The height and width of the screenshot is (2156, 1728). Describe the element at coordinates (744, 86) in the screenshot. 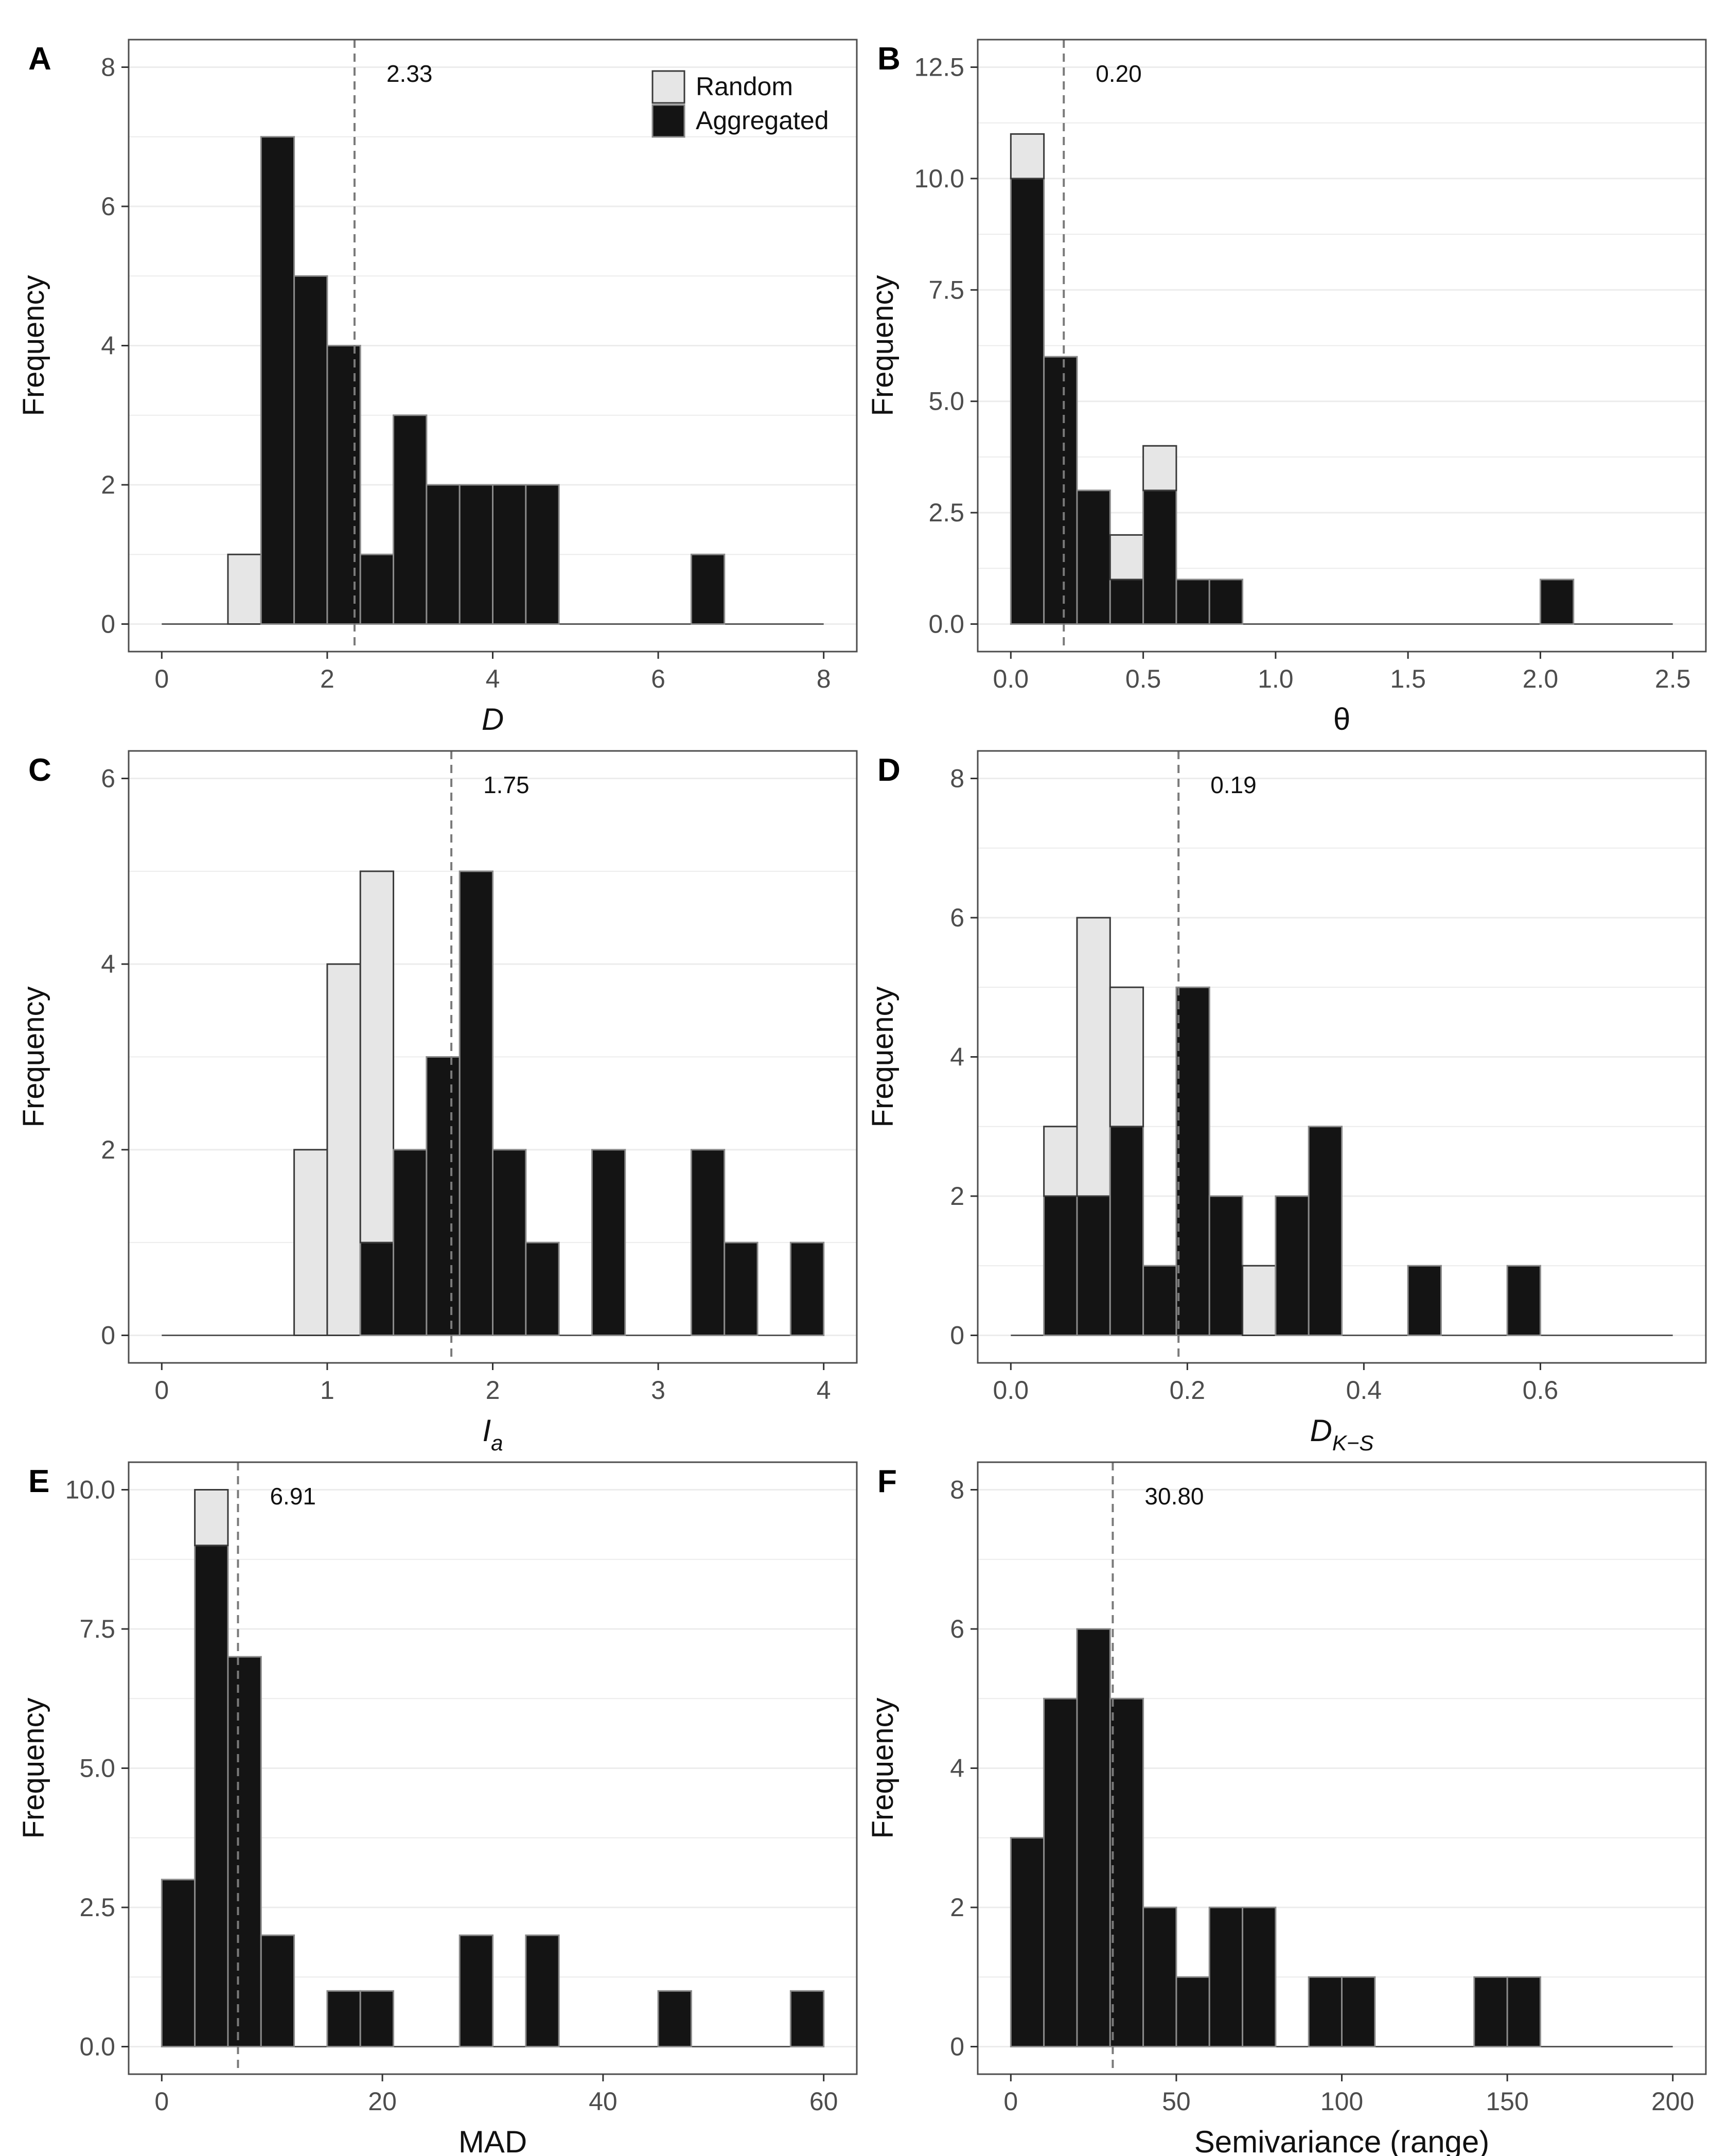

I see `legend-label-random: Random` at that location.